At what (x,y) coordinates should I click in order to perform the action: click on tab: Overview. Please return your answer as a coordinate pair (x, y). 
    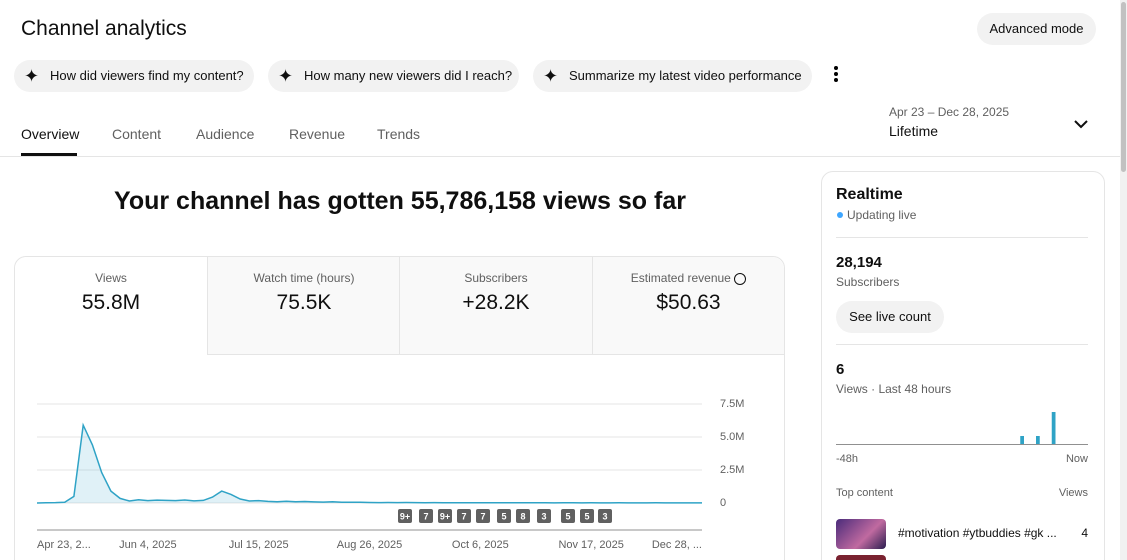
    Looking at the image, I should click on (50, 134).